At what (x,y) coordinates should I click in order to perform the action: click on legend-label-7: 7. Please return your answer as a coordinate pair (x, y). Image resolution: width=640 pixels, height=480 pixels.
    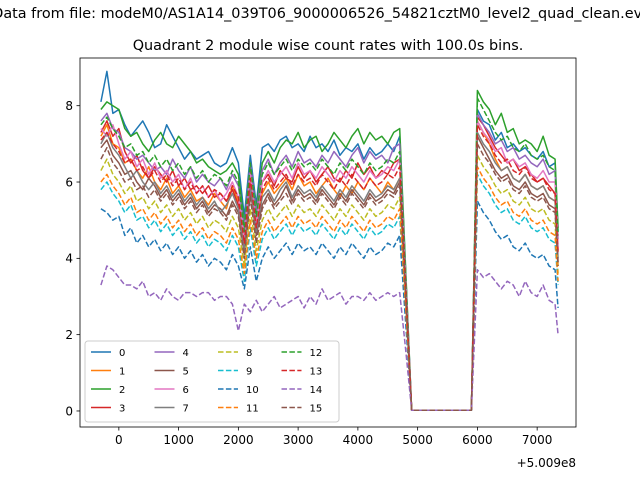
    Looking at the image, I should click on (186, 408).